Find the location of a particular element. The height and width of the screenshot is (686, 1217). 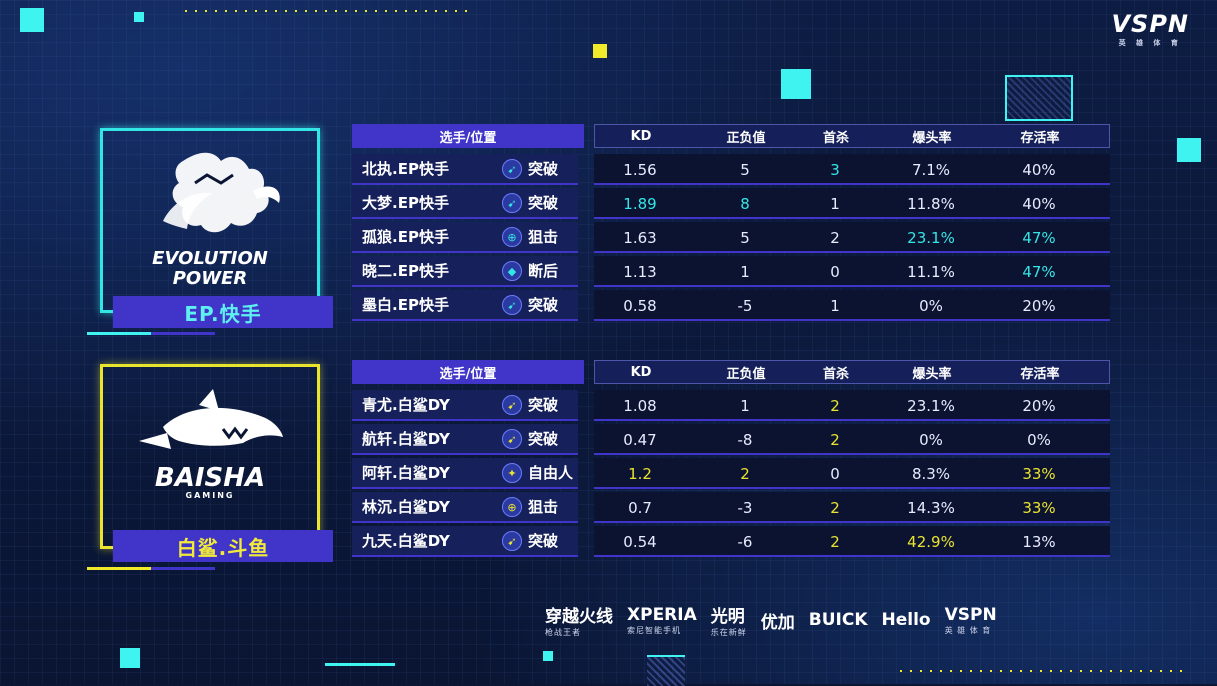

table-row: 晓二.EP快手 ◆ 断后 1.13 1 0 11.1% 47% is located at coordinates (731, 272).